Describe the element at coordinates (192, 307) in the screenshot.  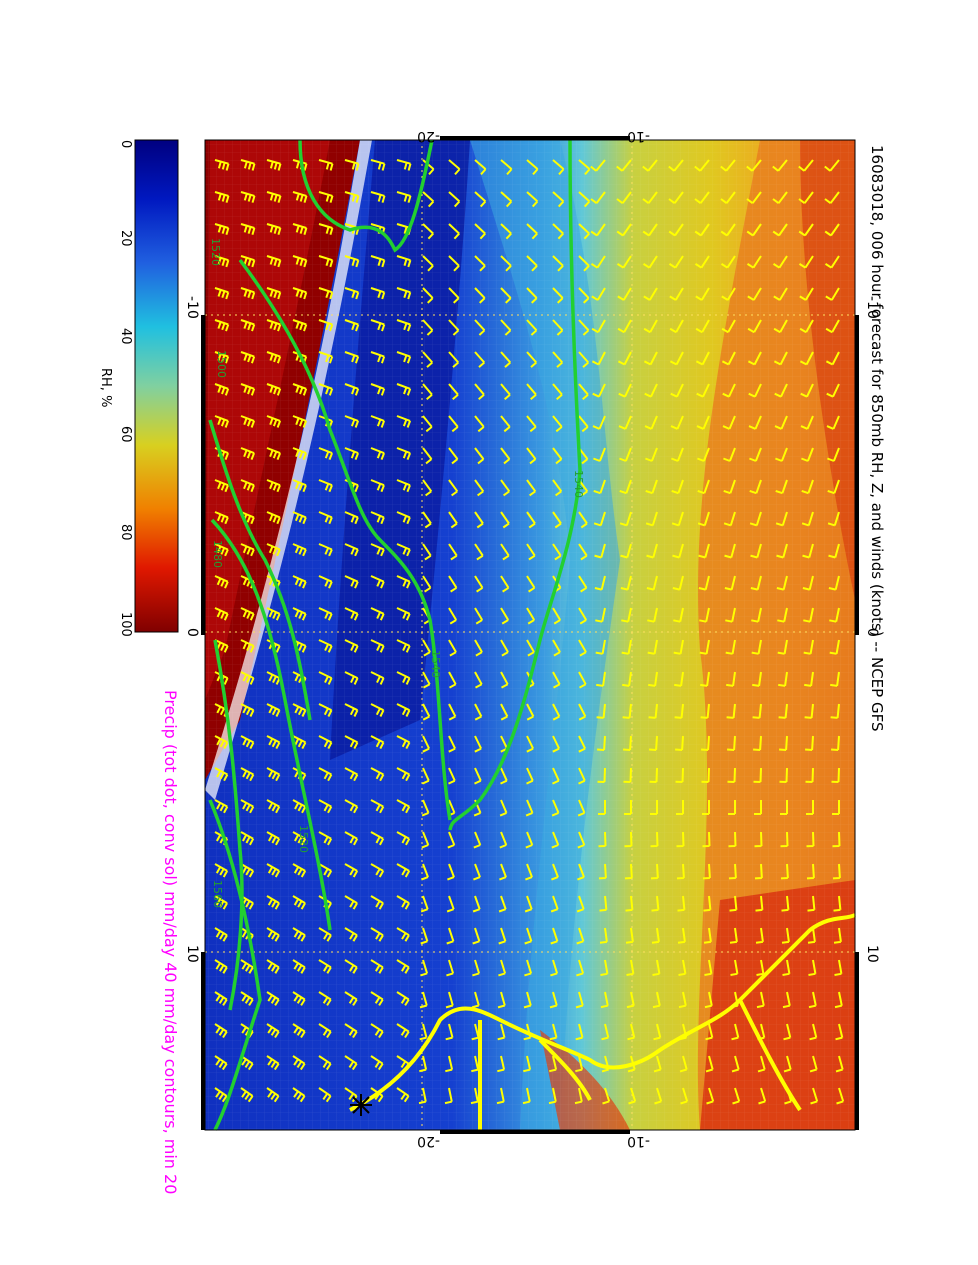
I see `lon-label-left: -10` at that location.